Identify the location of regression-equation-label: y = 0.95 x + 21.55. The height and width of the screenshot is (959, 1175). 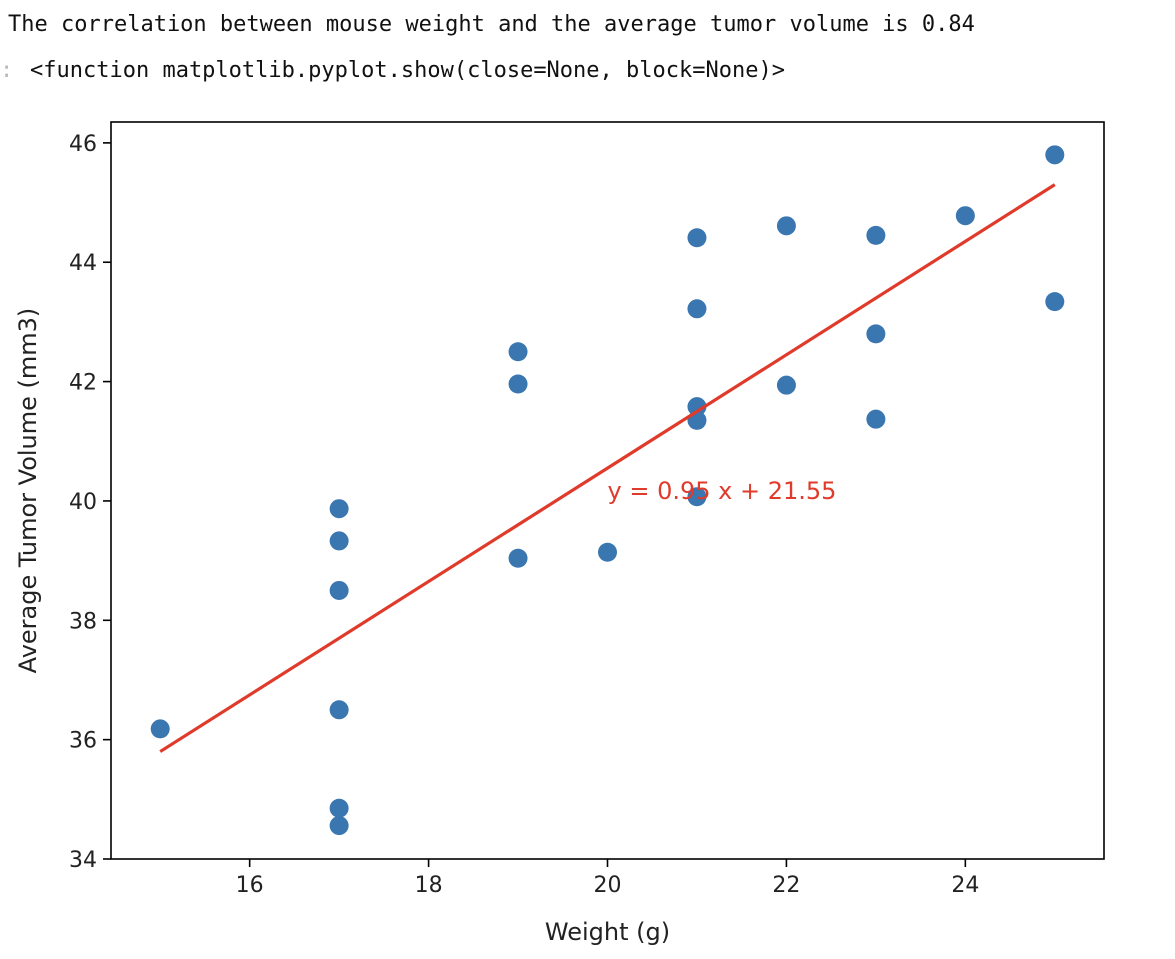
(722, 491).